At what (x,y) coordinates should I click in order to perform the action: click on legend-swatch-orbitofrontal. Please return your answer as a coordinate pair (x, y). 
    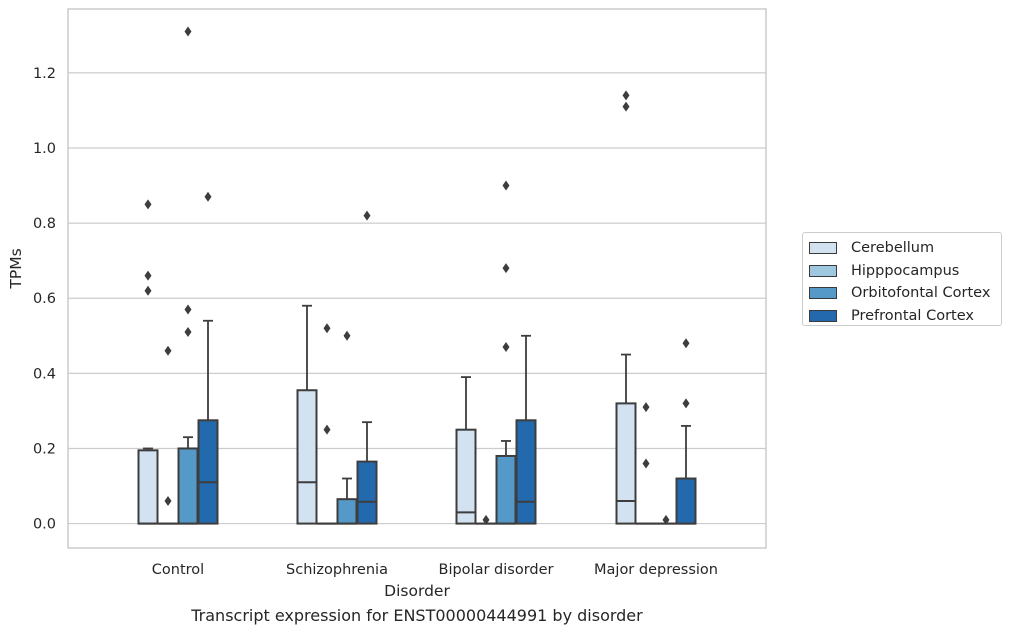
    Looking at the image, I should click on (823, 293).